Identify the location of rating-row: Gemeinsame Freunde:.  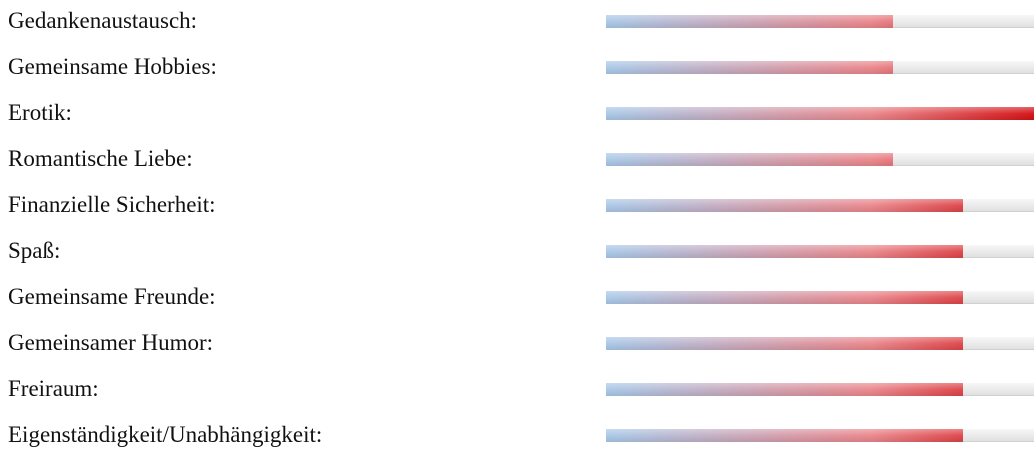
(518, 299).